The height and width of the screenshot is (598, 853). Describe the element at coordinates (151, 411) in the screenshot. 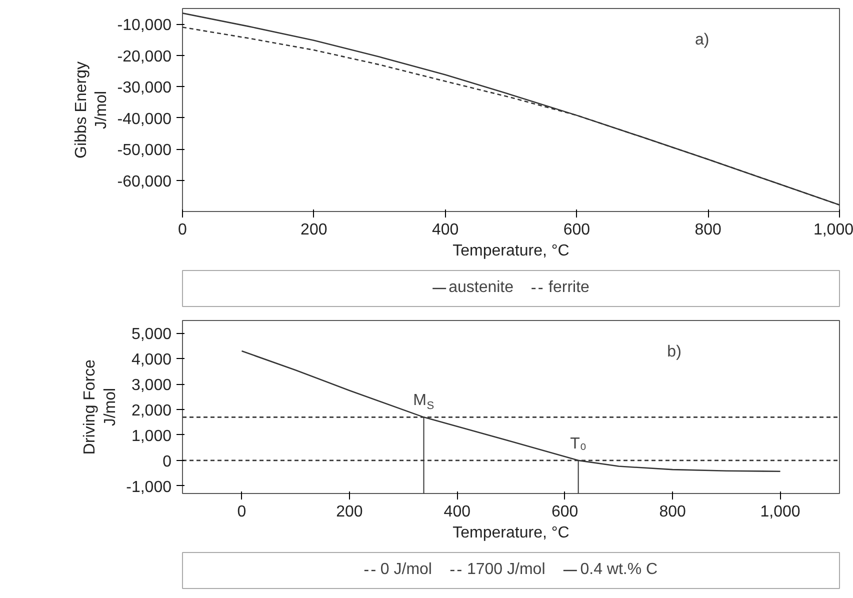

I see `y-tick-label: 2,000` at that location.